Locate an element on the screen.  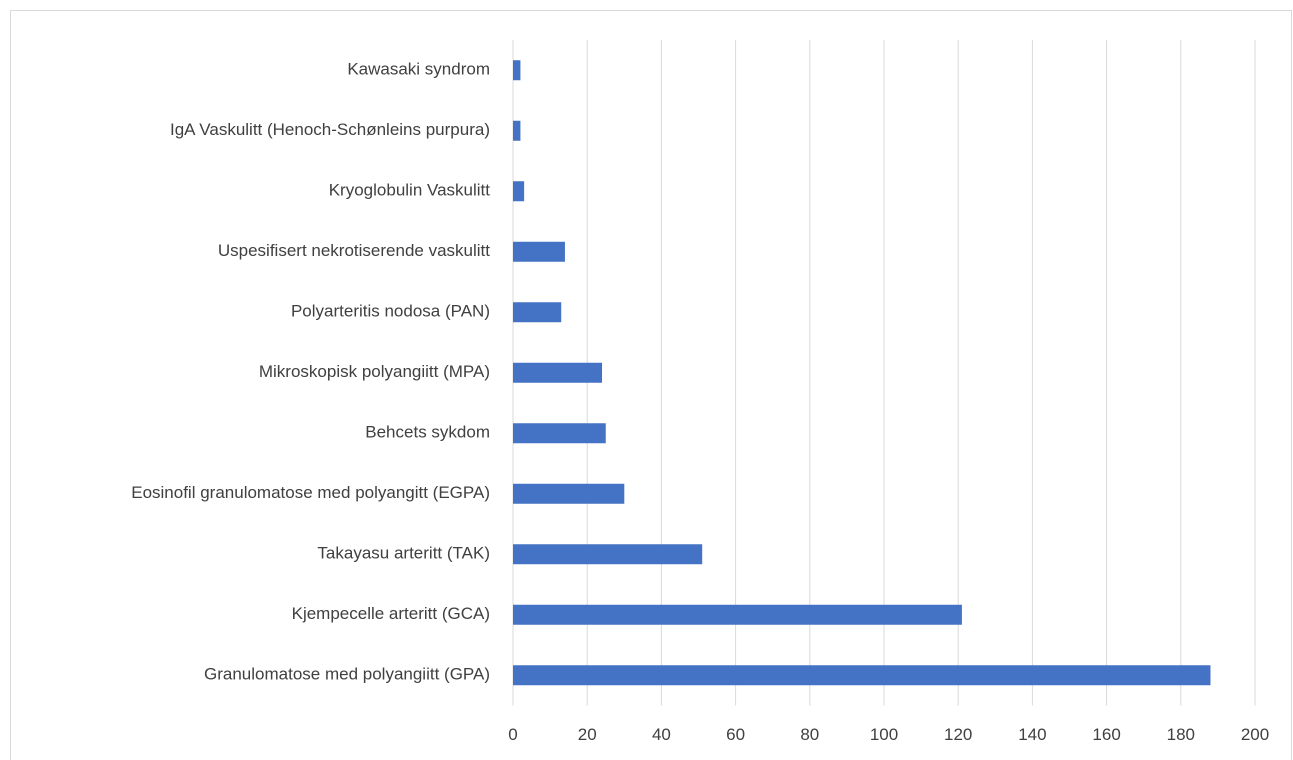
x-tick-label: 200 is located at coordinates (1255, 734).